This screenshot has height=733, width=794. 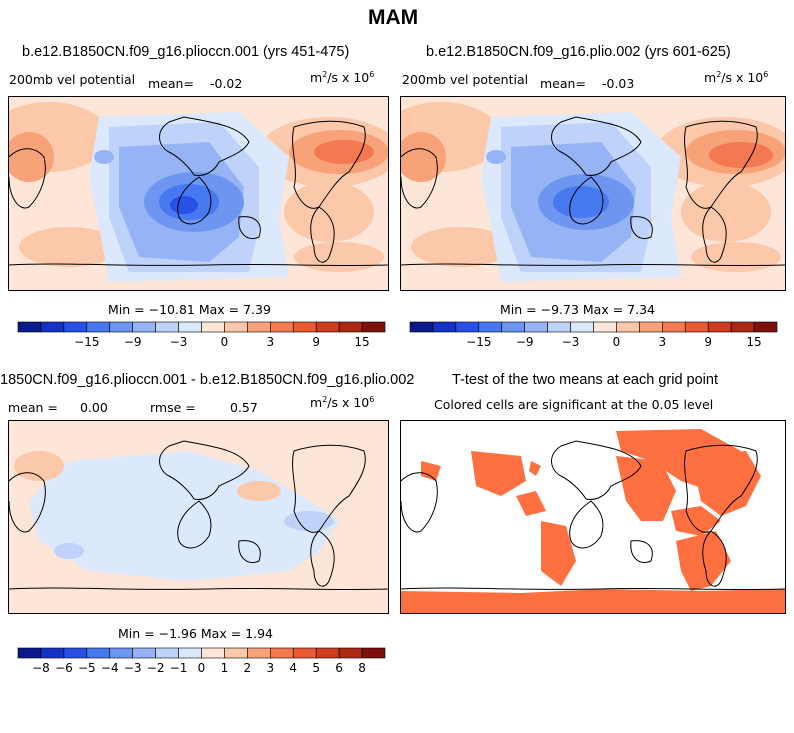 I want to click on panel1-units: m2/s x 106, so click(x=342, y=78).